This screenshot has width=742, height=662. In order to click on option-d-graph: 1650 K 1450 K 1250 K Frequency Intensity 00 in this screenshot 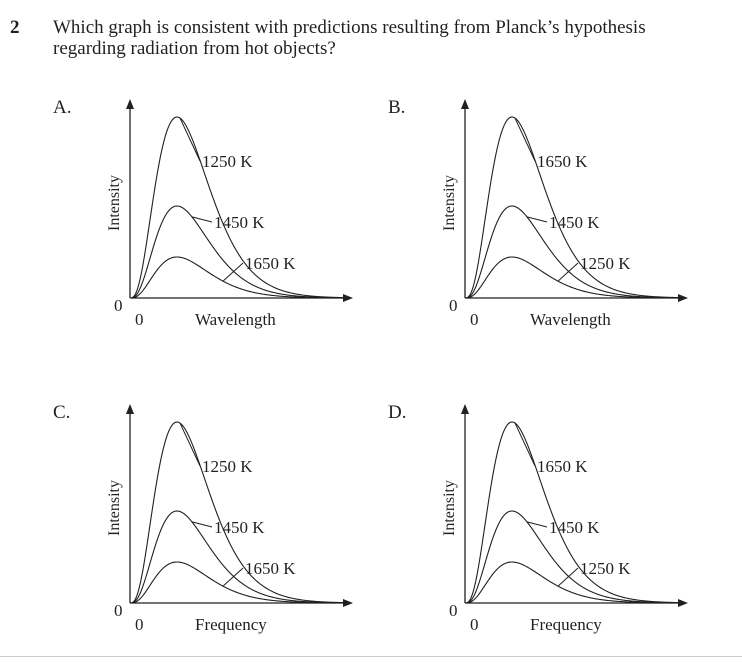, I will do `click(564, 519)`.